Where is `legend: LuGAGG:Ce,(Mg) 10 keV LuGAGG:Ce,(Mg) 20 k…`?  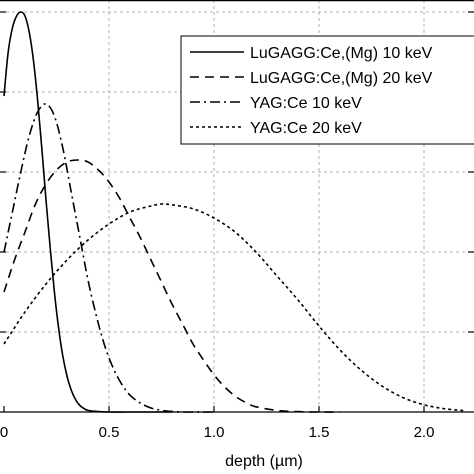
legend: LuGAGG:Ce,(Mg) 10 keV LuGAGG:Ce,(Mg) 20 k… is located at coordinates (327, 90).